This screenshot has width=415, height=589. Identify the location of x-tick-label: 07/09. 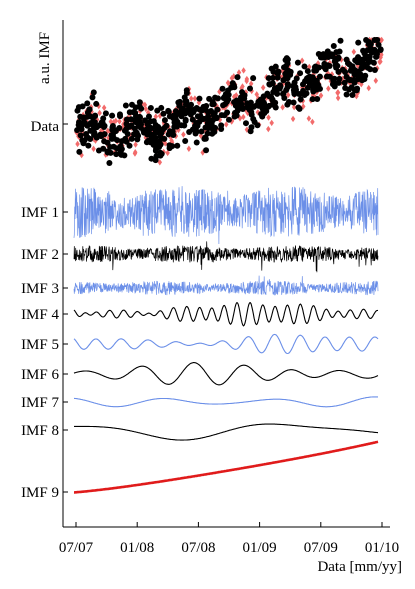
(321, 548).